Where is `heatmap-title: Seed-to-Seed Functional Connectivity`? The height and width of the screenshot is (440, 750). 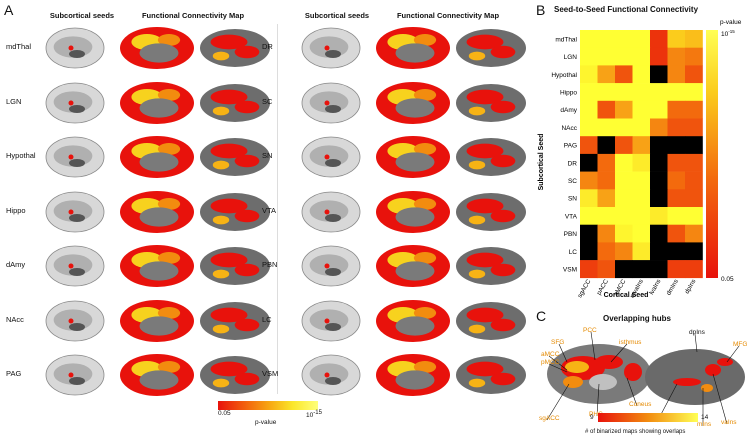 heatmap-title: Seed-to-Seed Functional Connectivity is located at coordinates (626, 9).